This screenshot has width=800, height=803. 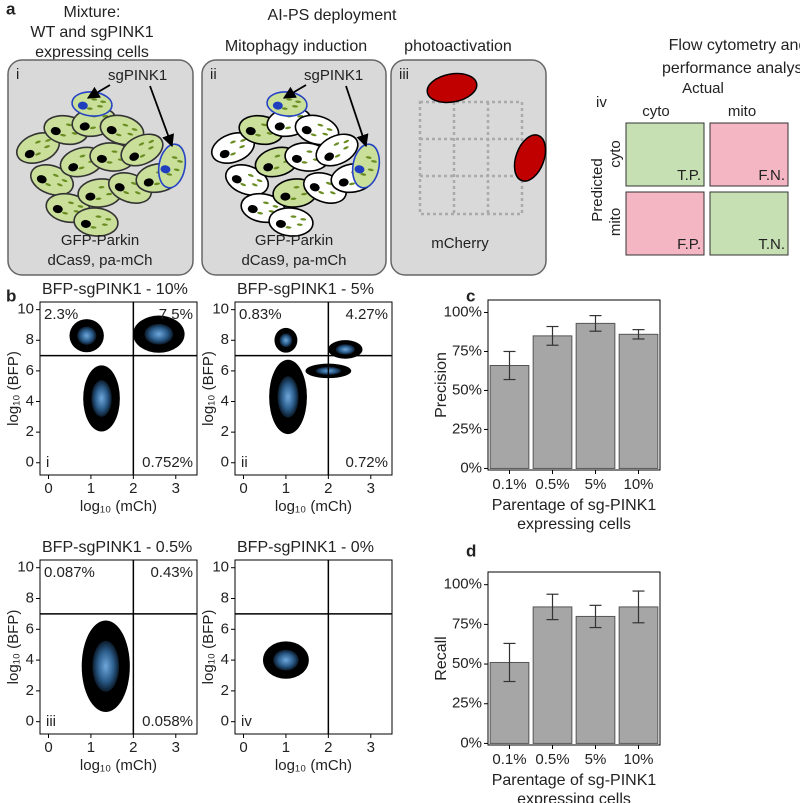 What do you see at coordinates (159, 334) in the screenshot?
I see `density-core` at bounding box center [159, 334].